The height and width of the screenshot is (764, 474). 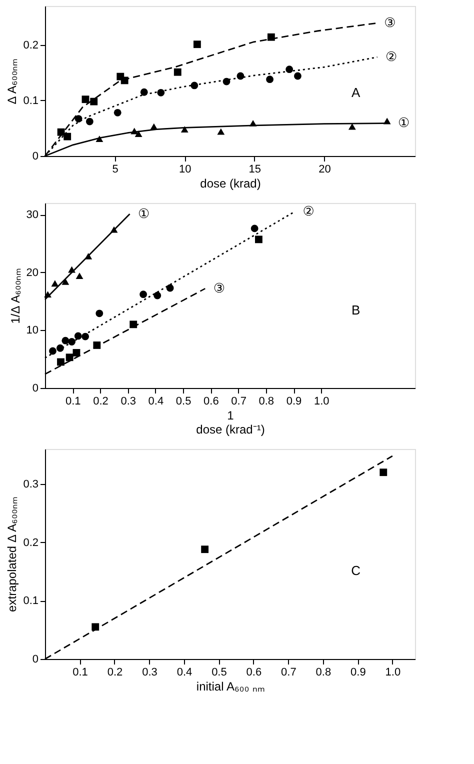 What do you see at coordinates (12, 81) in the screenshot?
I see `y-axis-title: Δ A₆₀₀ₙₘ` at bounding box center [12, 81].